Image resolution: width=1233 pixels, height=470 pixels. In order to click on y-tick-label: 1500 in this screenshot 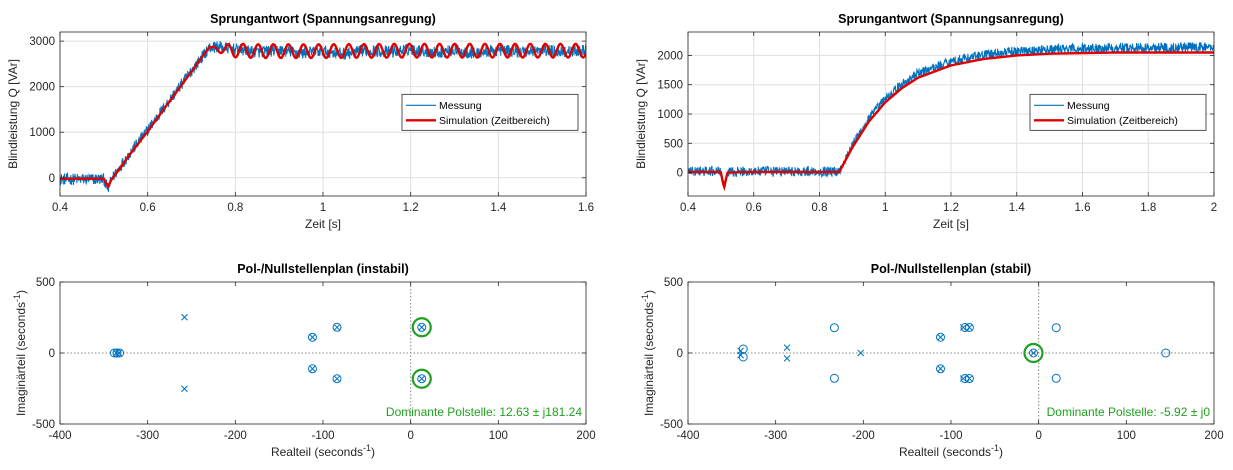, I will do `click(670, 86)`.